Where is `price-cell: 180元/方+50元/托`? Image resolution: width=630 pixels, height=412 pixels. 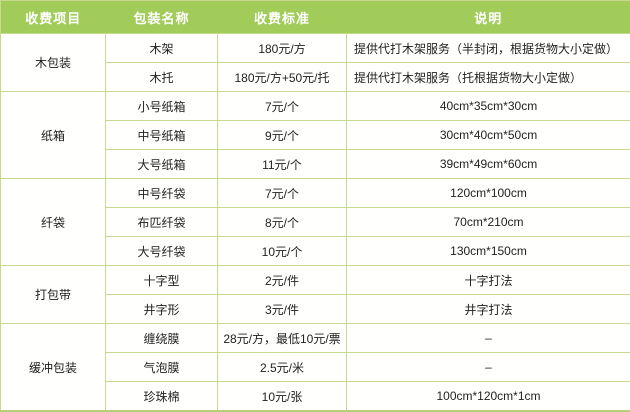 price-cell: 180元/方+50元/托 is located at coordinates (282, 77).